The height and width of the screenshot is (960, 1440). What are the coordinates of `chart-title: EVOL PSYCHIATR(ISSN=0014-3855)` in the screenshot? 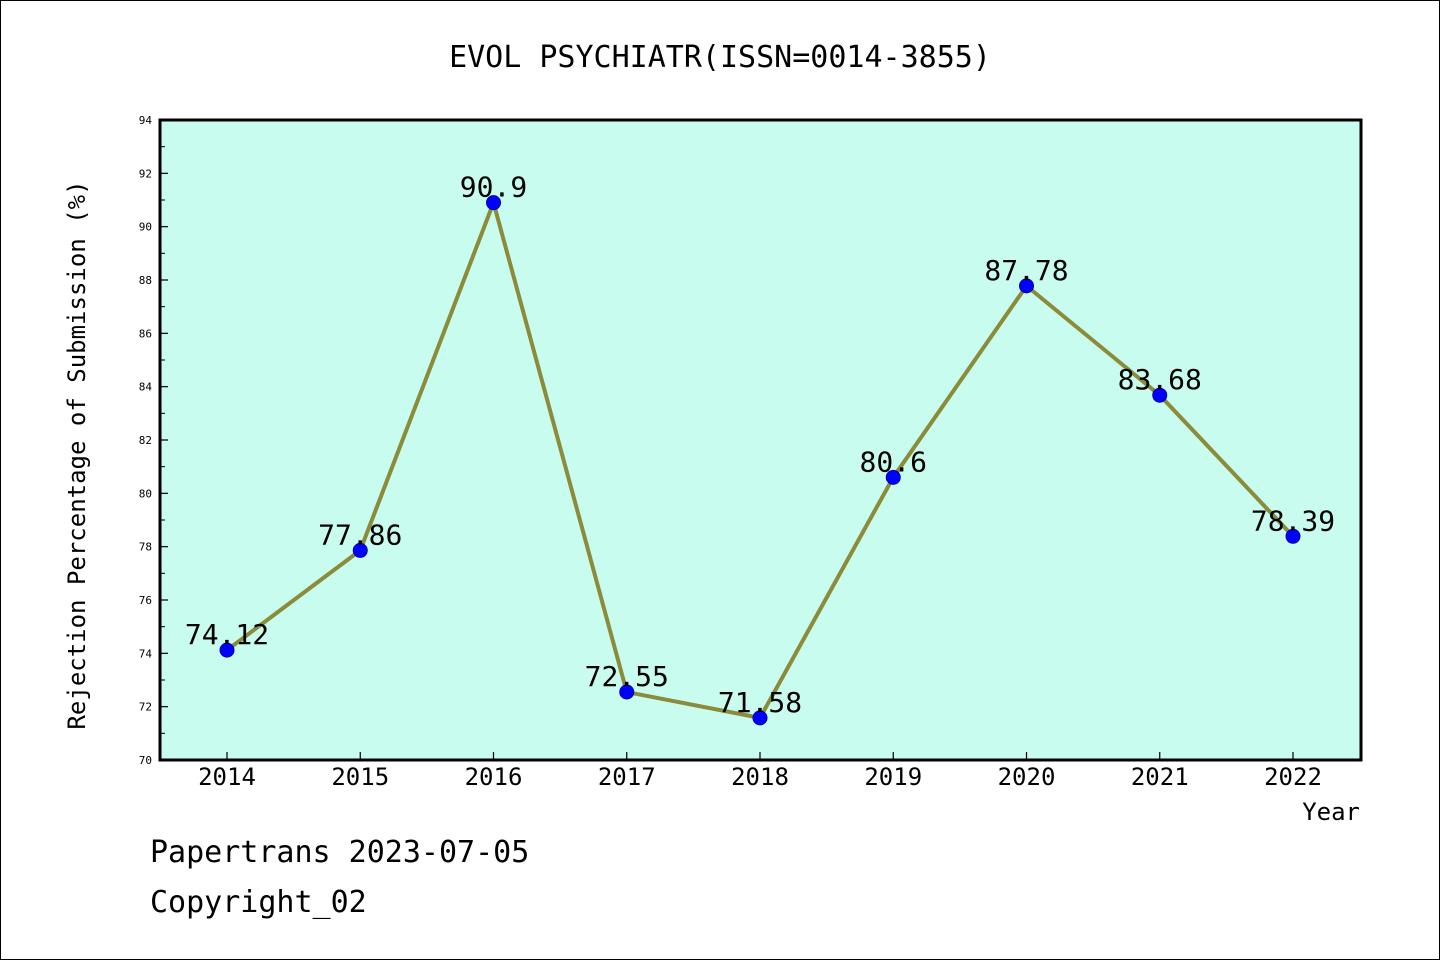 It's located at (720, 57).